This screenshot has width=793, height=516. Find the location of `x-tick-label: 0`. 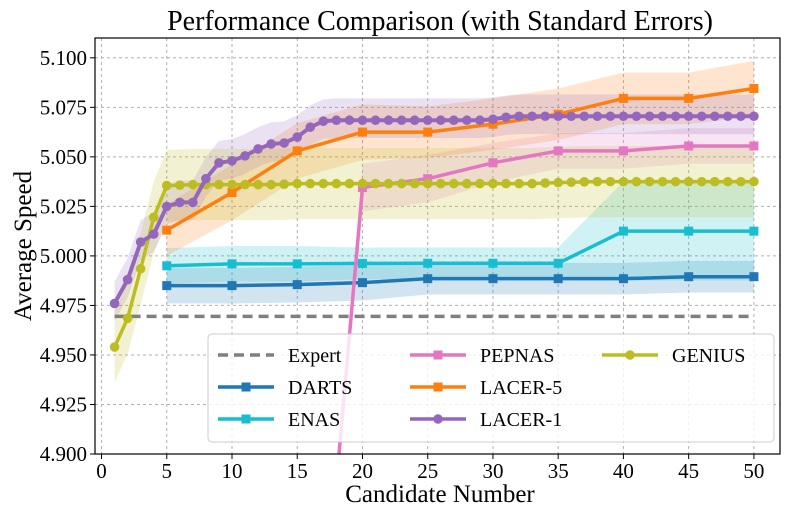

x-tick-label: 0 is located at coordinates (101, 471).